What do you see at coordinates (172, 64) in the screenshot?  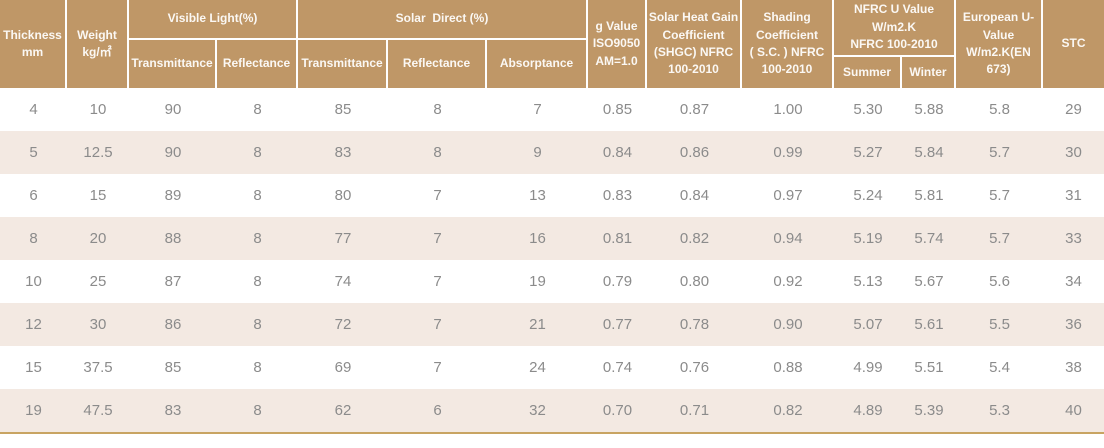 I see `header-vl-transmittance: Transmittance` at bounding box center [172, 64].